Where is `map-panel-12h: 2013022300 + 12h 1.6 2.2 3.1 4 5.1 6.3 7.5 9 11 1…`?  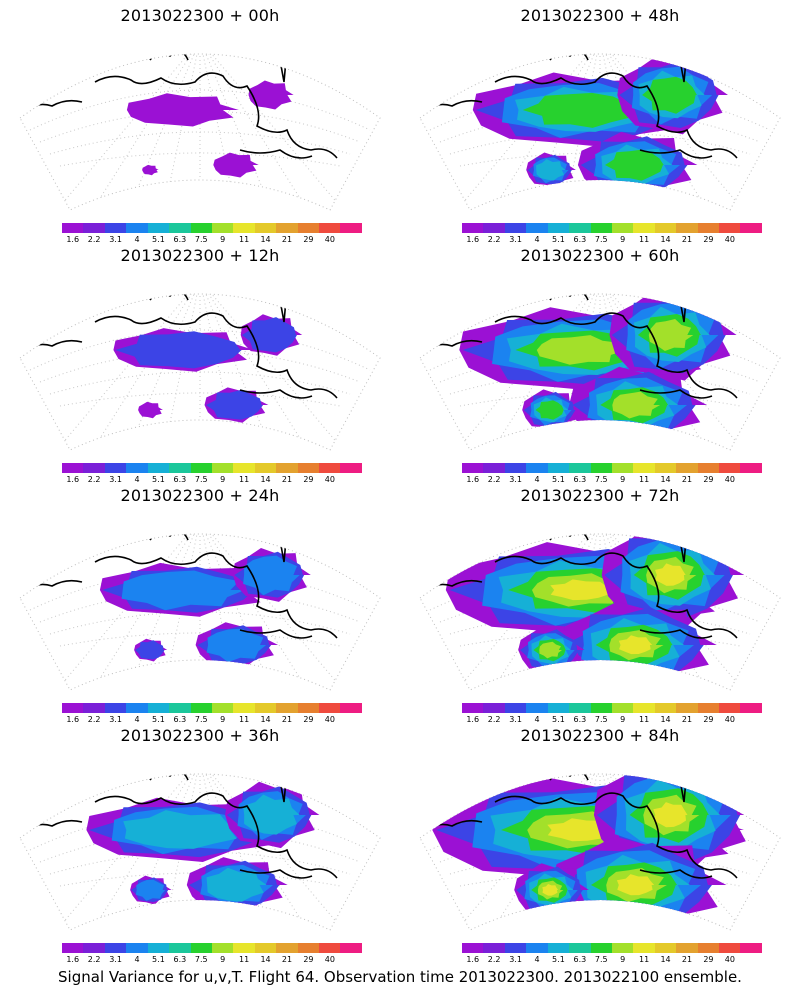 map-panel-12h: 2013022300 + 12h 1.6 2.2 3.1 4 5.1 6.3 7.5 9 11 1… is located at coordinates (200, 362).